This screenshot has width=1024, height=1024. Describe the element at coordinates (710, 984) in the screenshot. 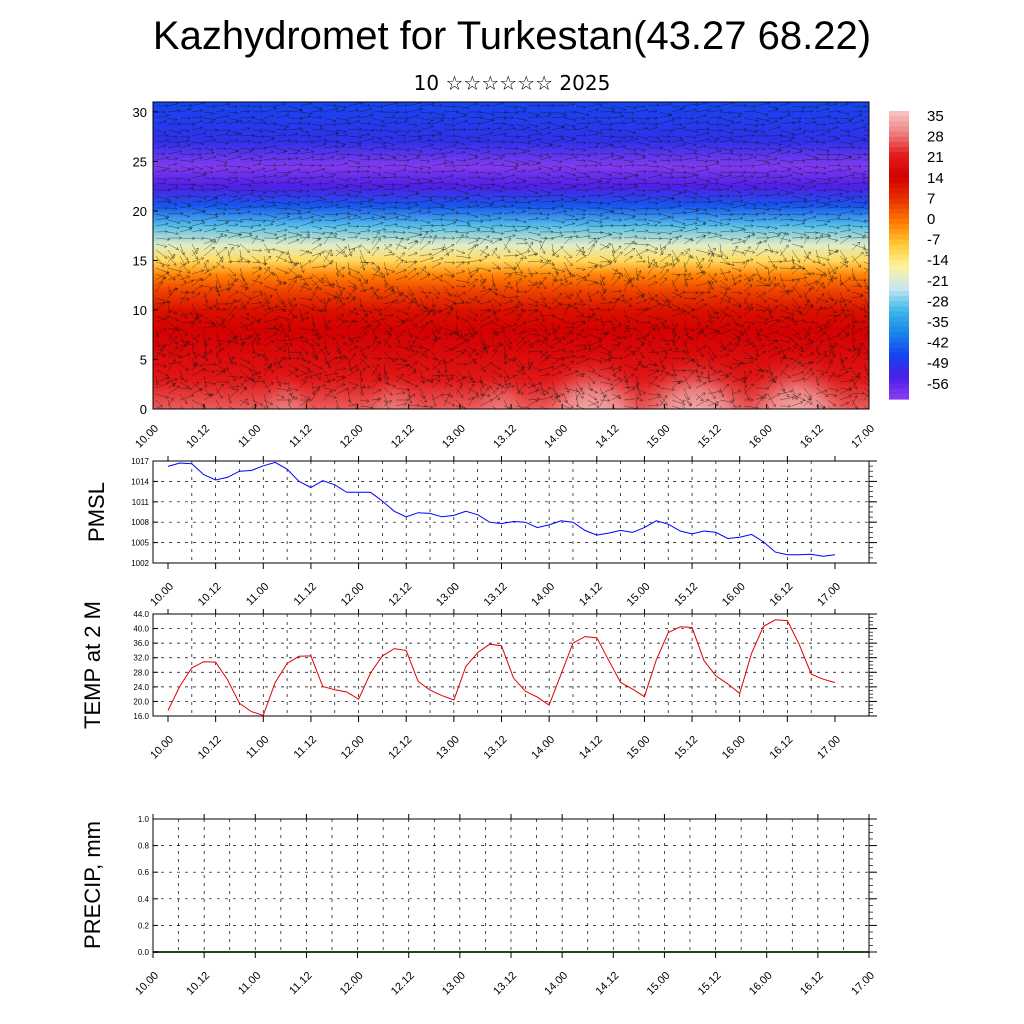

I see `x-tick-label: 15.12` at that location.